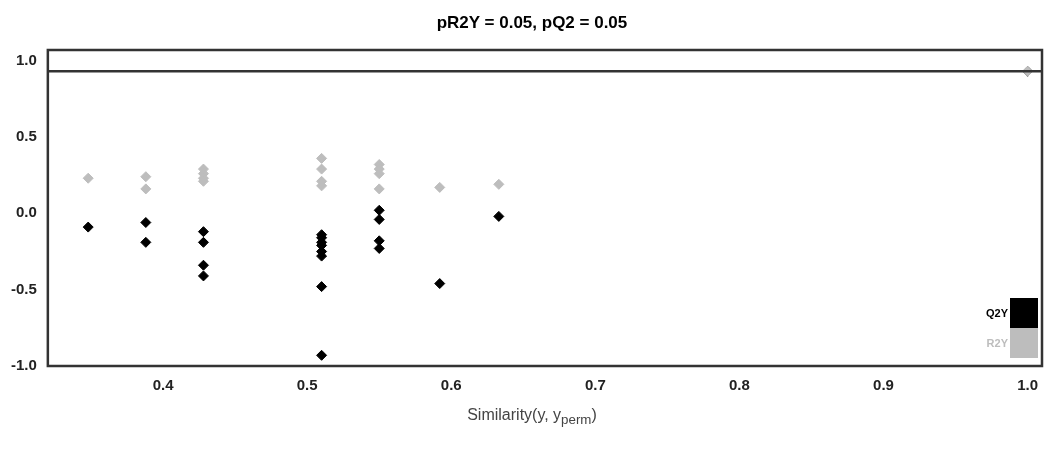 The image size is (1064, 466). Describe the element at coordinates (23, 365) in the screenshot. I see `y-tick-label: -1.0` at that location.